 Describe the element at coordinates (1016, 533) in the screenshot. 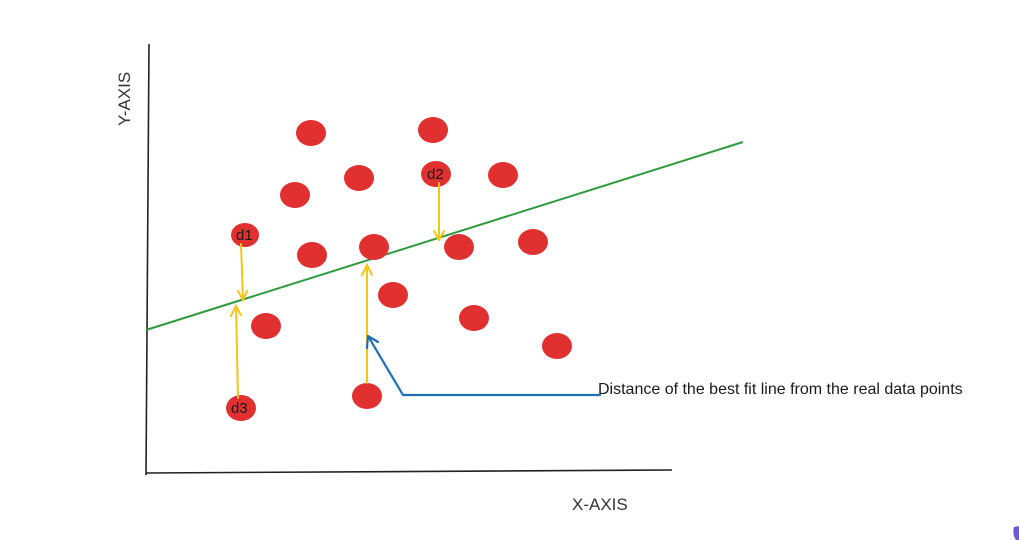

I see `corner-mark` at that location.